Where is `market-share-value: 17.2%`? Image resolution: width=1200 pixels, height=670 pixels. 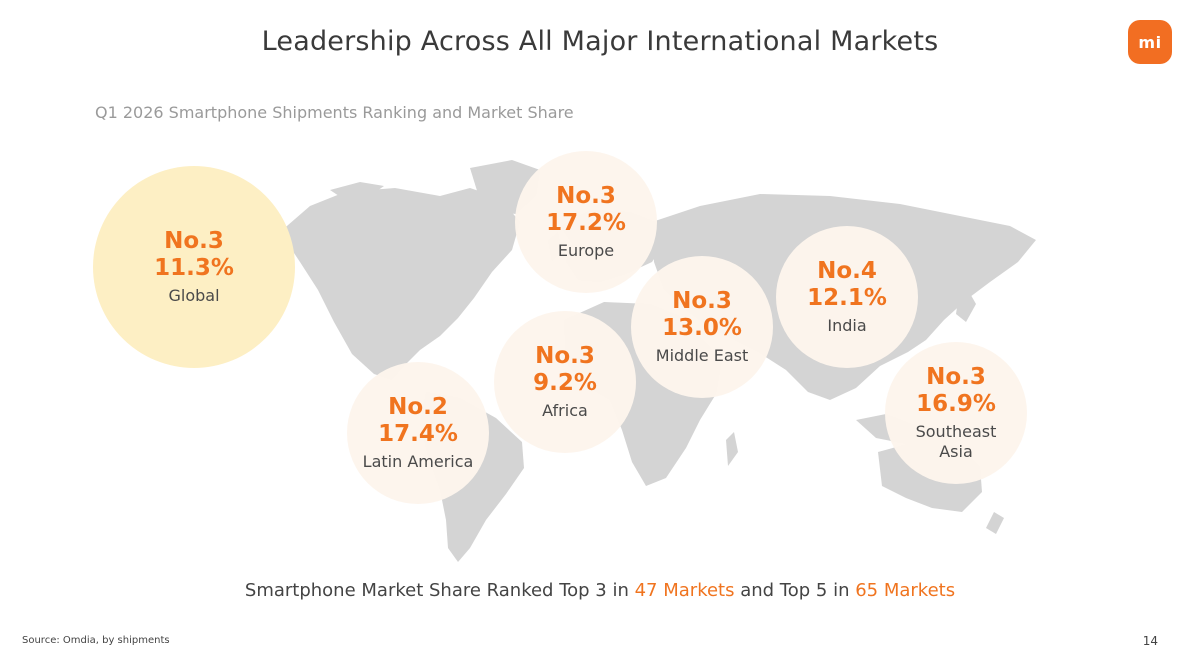 market-share-value: 17.2% is located at coordinates (586, 223).